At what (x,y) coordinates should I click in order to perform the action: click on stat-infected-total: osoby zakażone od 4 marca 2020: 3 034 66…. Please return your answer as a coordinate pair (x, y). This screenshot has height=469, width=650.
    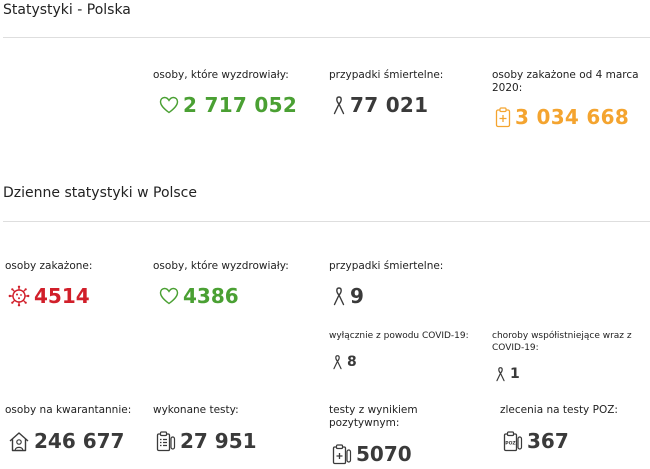
    Looking at the image, I should click on (567, 99).